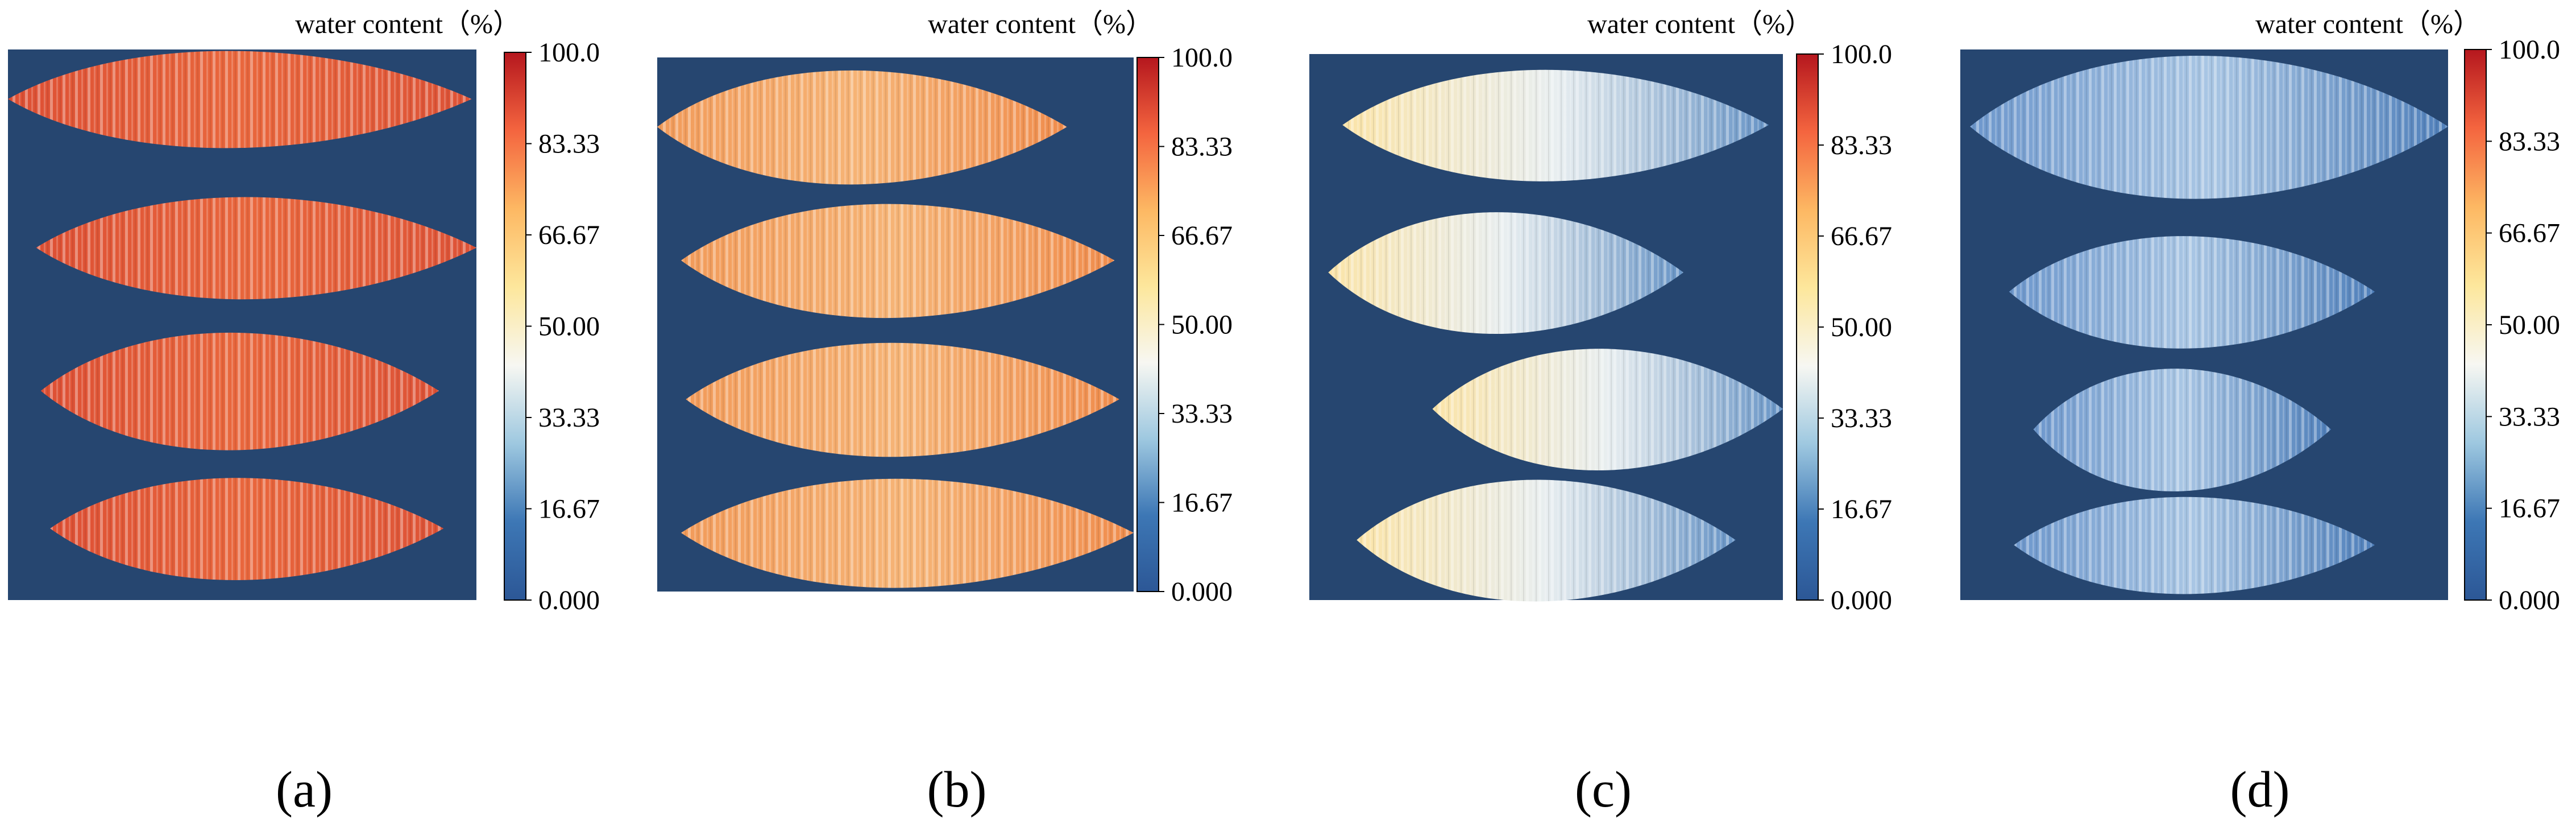 The width and height of the screenshot is (2576, 827). I want to click on panel-label: (a), so click(304, 790).